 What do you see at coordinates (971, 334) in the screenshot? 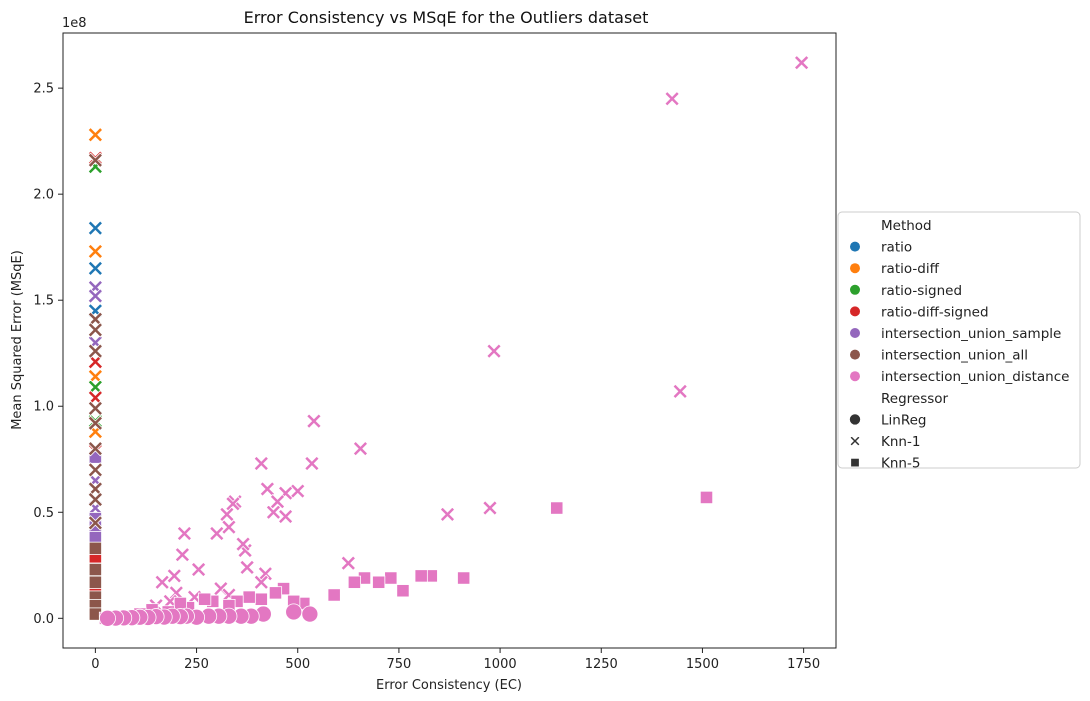
I see `legend-item-intersection_union_sample: intersection_union_sample` at bounding box center [971, 334].